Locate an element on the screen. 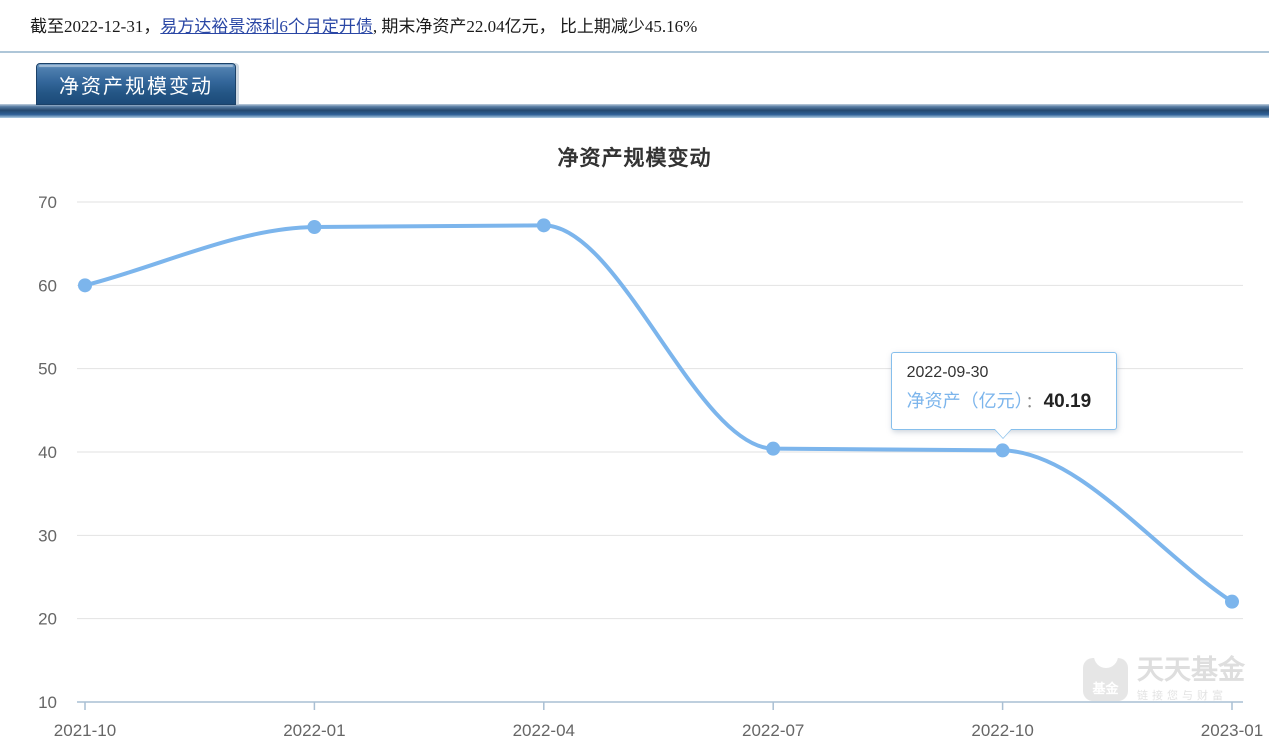 This screenshot has width=1269, height=749. watermark-subtitle: 链接您与财富 is located at coordinates (1182, 696).